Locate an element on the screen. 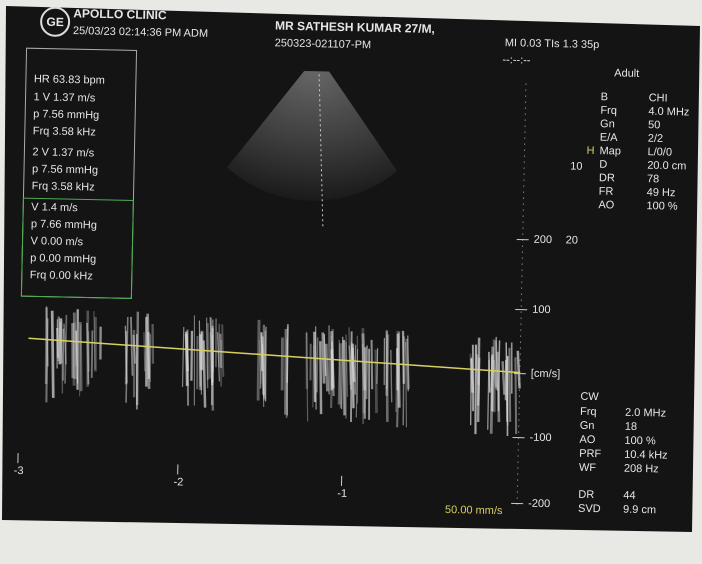 This screenshot has height=564, width=702. exam-id: 250323-021107-PM is located at coordinates (323, 44).